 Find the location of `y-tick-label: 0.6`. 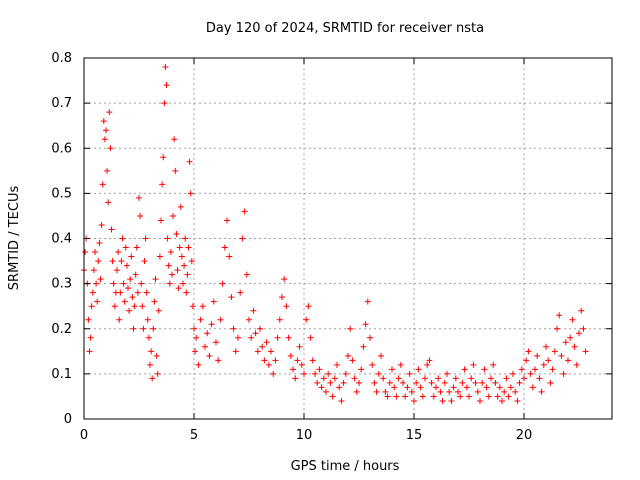

y-tick-label: 0.6 is located at coordinates (61, 148).